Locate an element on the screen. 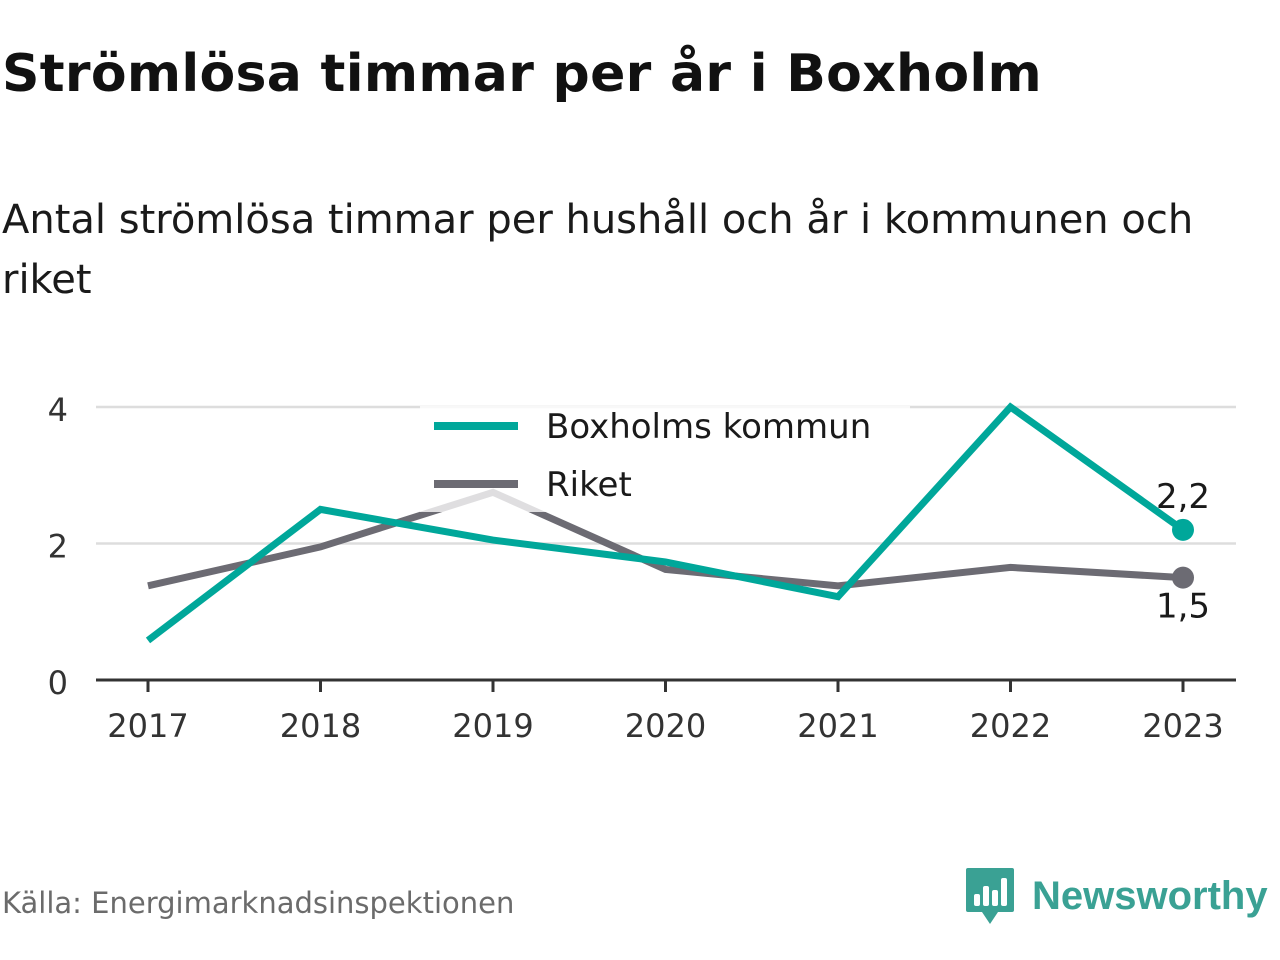  y-tick-label: 4 is located at coordinates (58, 410).